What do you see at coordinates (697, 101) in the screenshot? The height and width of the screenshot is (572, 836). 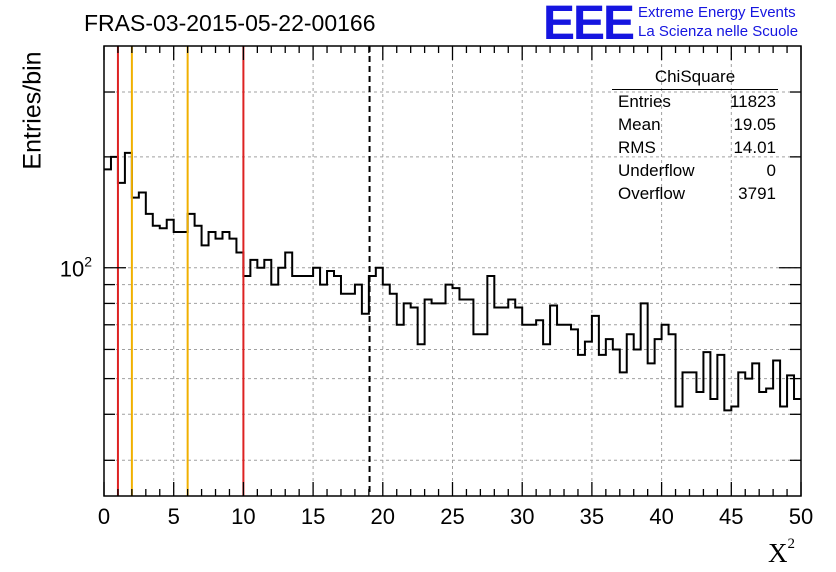 I see `stats-row-entries: Entries 11823` at bounding box center [697, 101].